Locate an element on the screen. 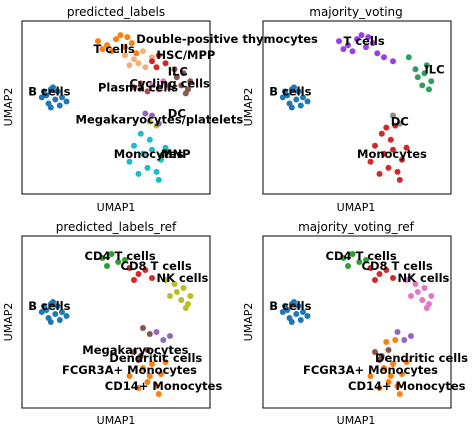 The width and height of the screenshot is (474, 430). panel-title: predicted_labels_ref is located at coordinates (116, 227).